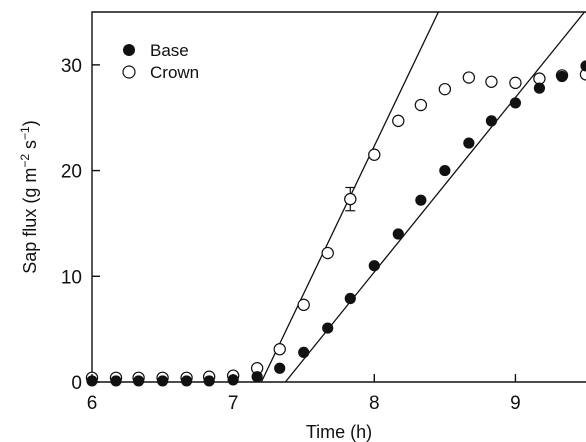  I want to click on legend-label-base: Base, so click(169, 50).